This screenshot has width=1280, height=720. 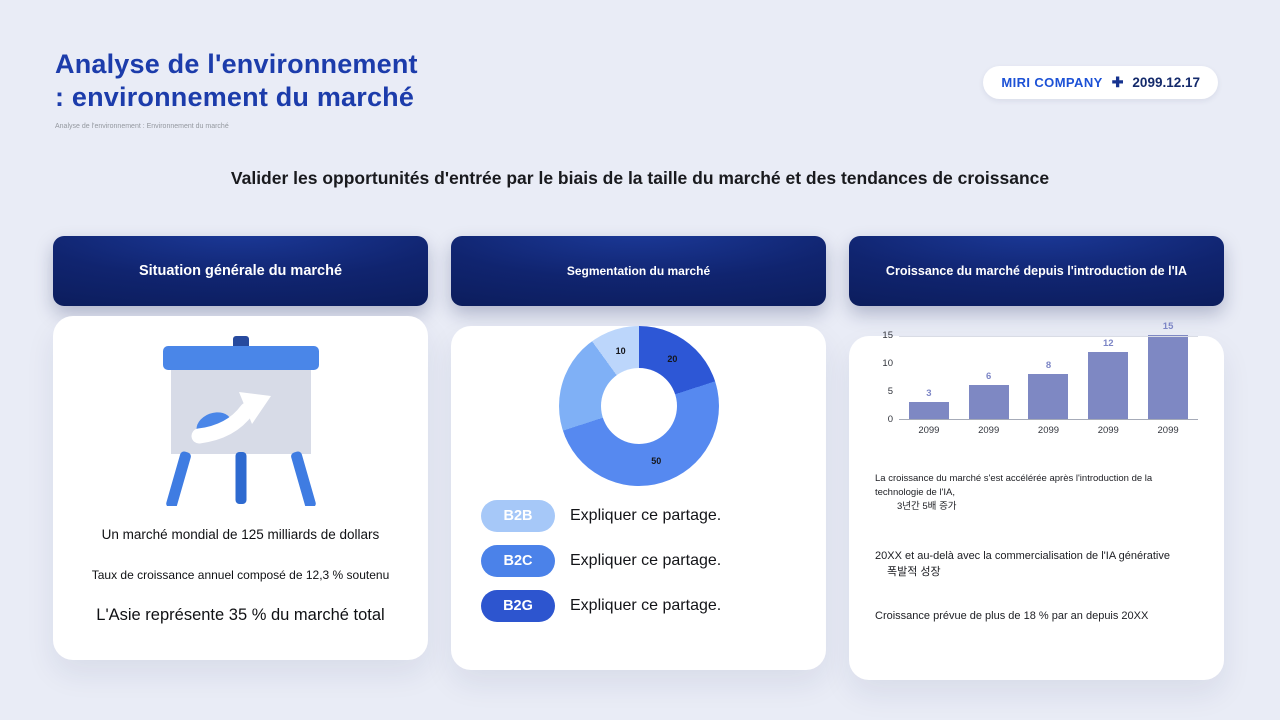 What do you see at coordinates (646, 605) in the screenshot?
I see `b2g-description: Expliquer ce partage.` at bounding box center [646, 605].